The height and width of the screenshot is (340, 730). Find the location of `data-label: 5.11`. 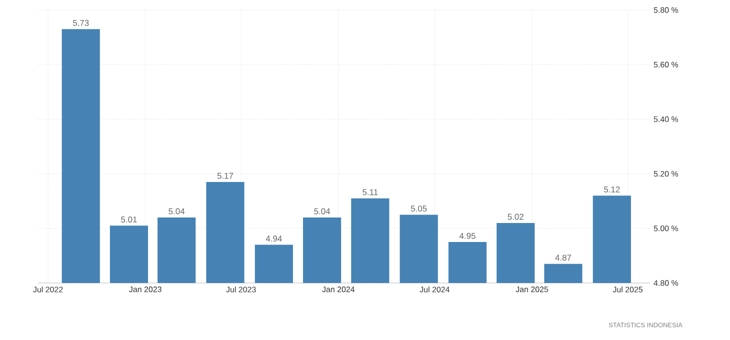

data-label: 5.11 is located at coordinates (370, 192).